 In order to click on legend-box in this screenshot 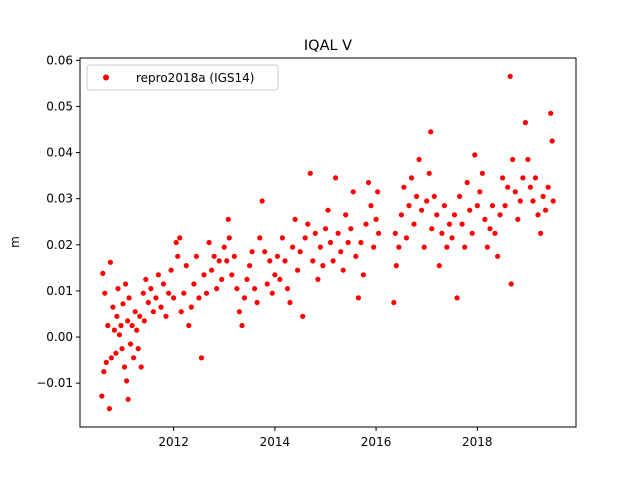, I will do `click(182, 77)`.